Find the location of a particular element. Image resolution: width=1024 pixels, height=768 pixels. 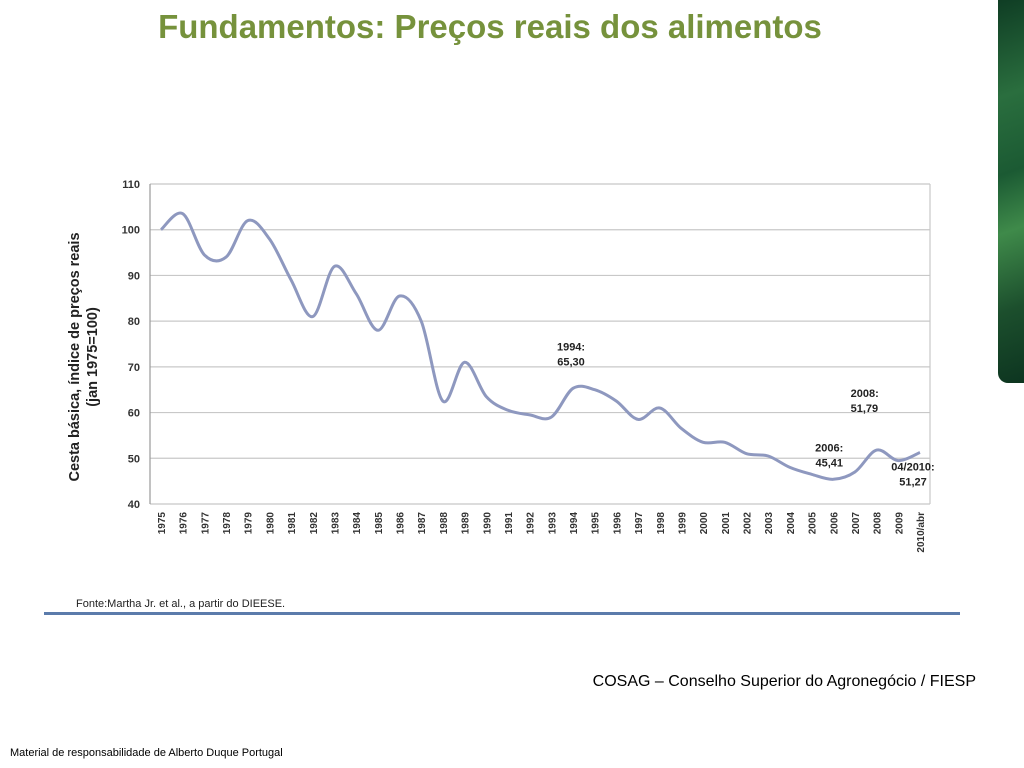

x-tick-label: 2001 is located at coordinates (726, 523).